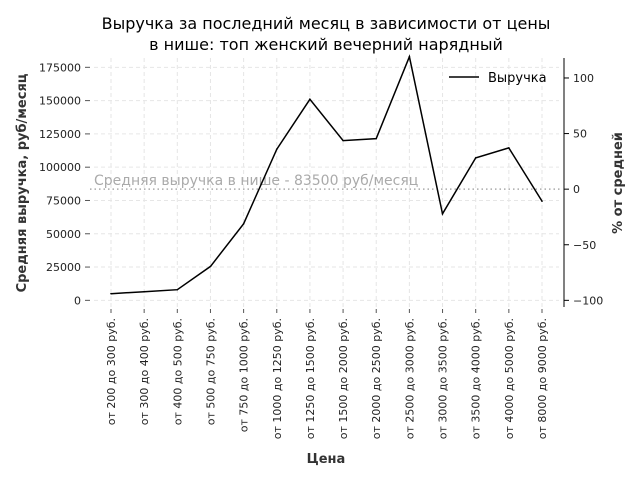  What do you see at coordinates (256, 181) in the screenshot?
I see `average-label: Средняя выручка в нише - 83500 руб/месяц` at bounding box center [256, 181].